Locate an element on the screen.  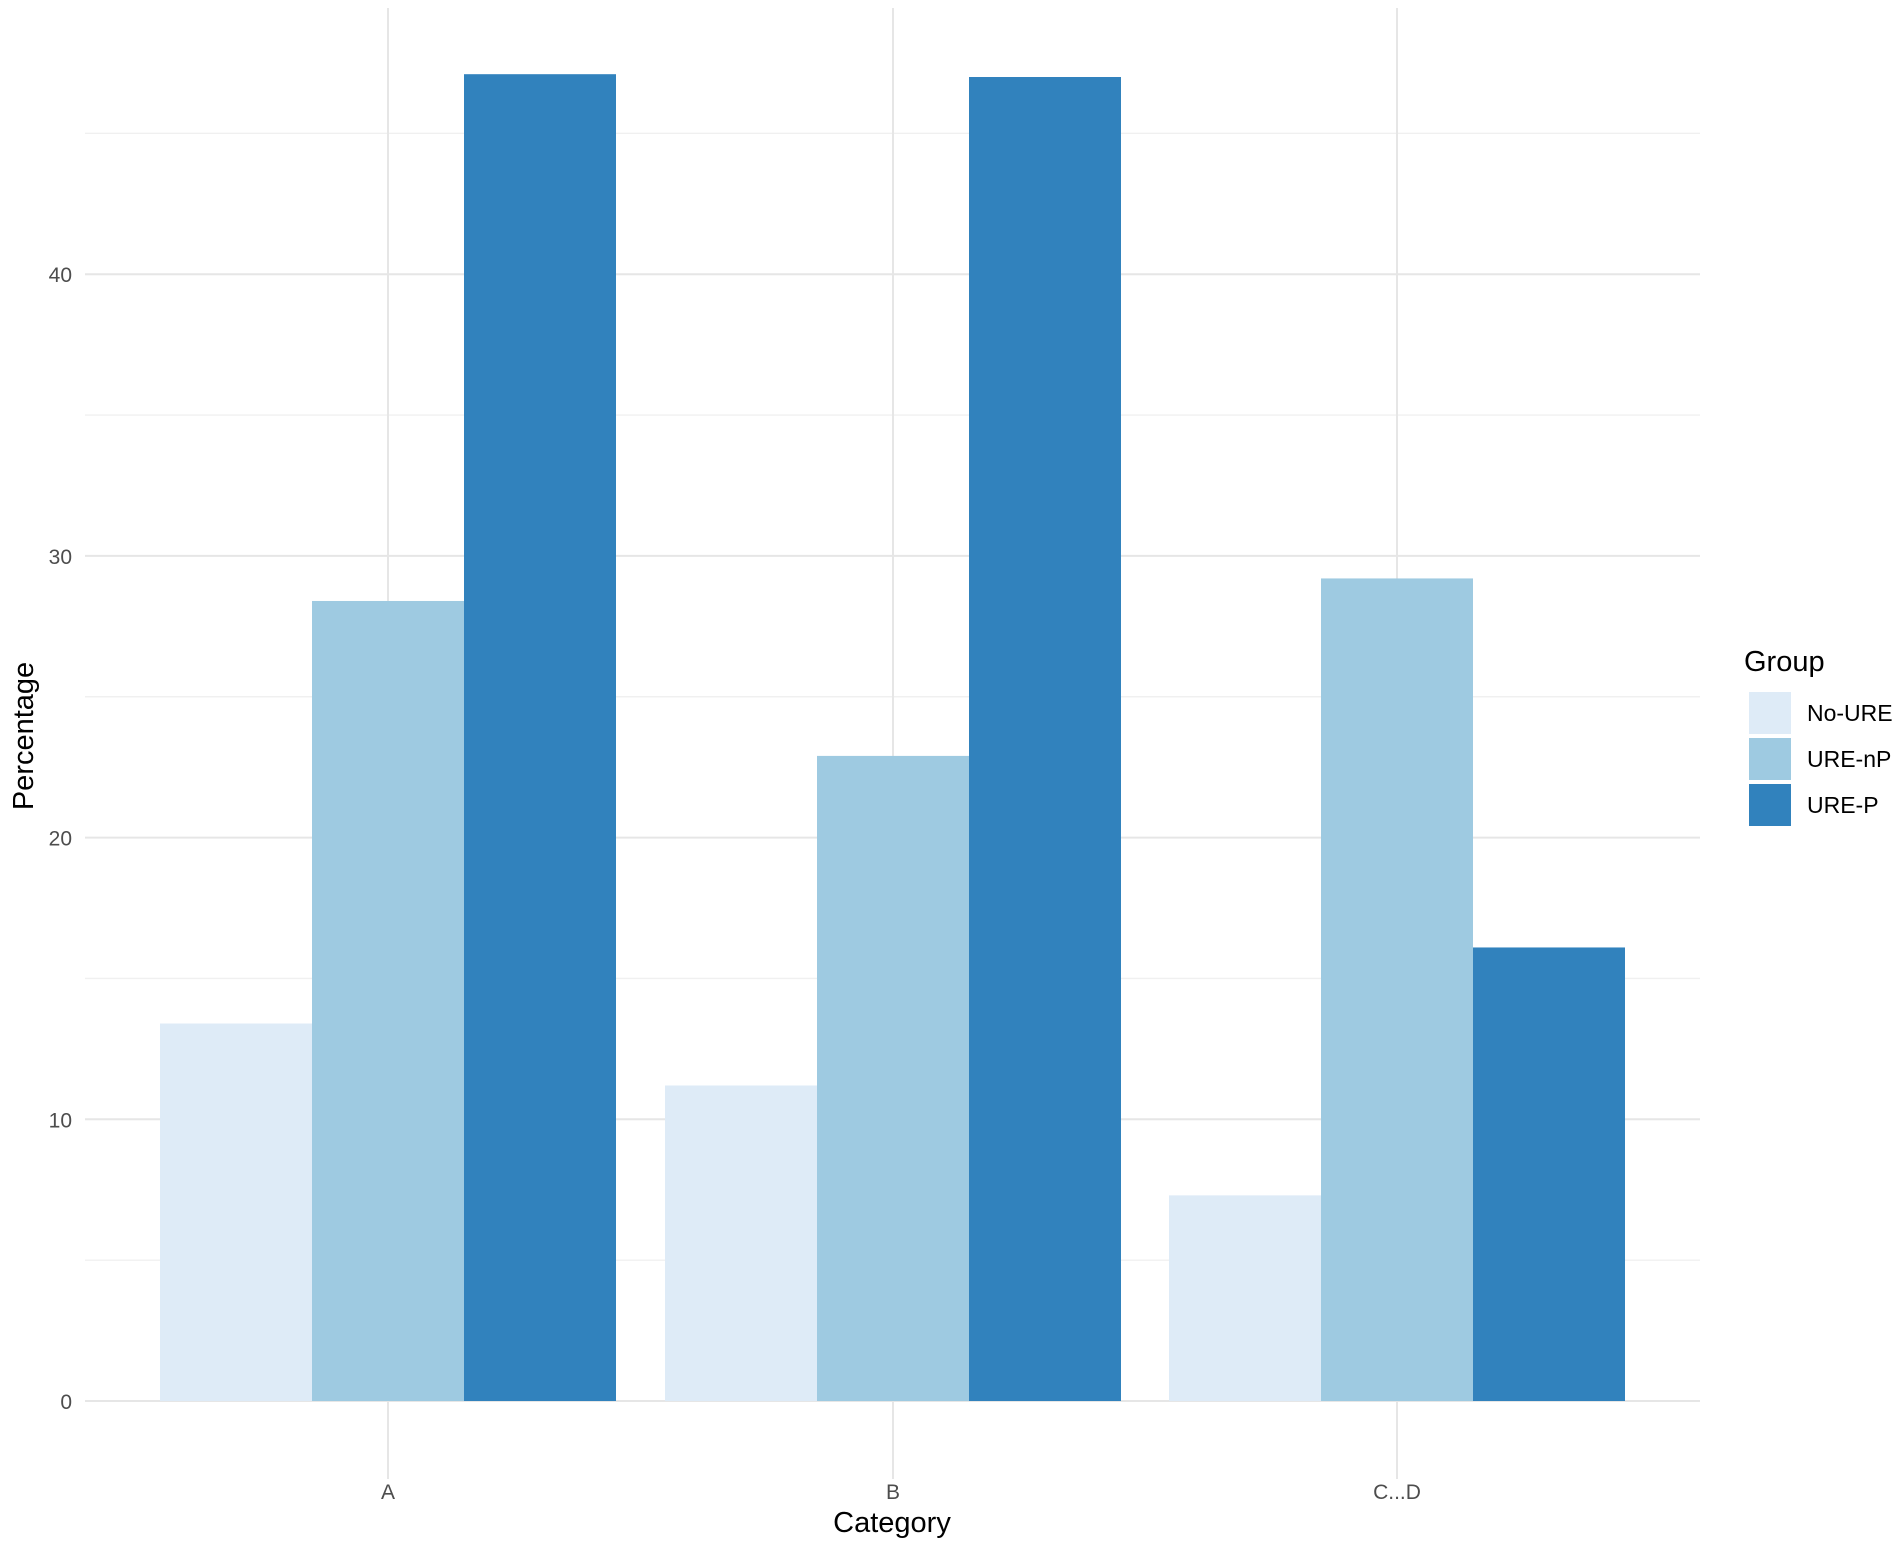
legend-title: Group is located at coordinates (1784, 662).